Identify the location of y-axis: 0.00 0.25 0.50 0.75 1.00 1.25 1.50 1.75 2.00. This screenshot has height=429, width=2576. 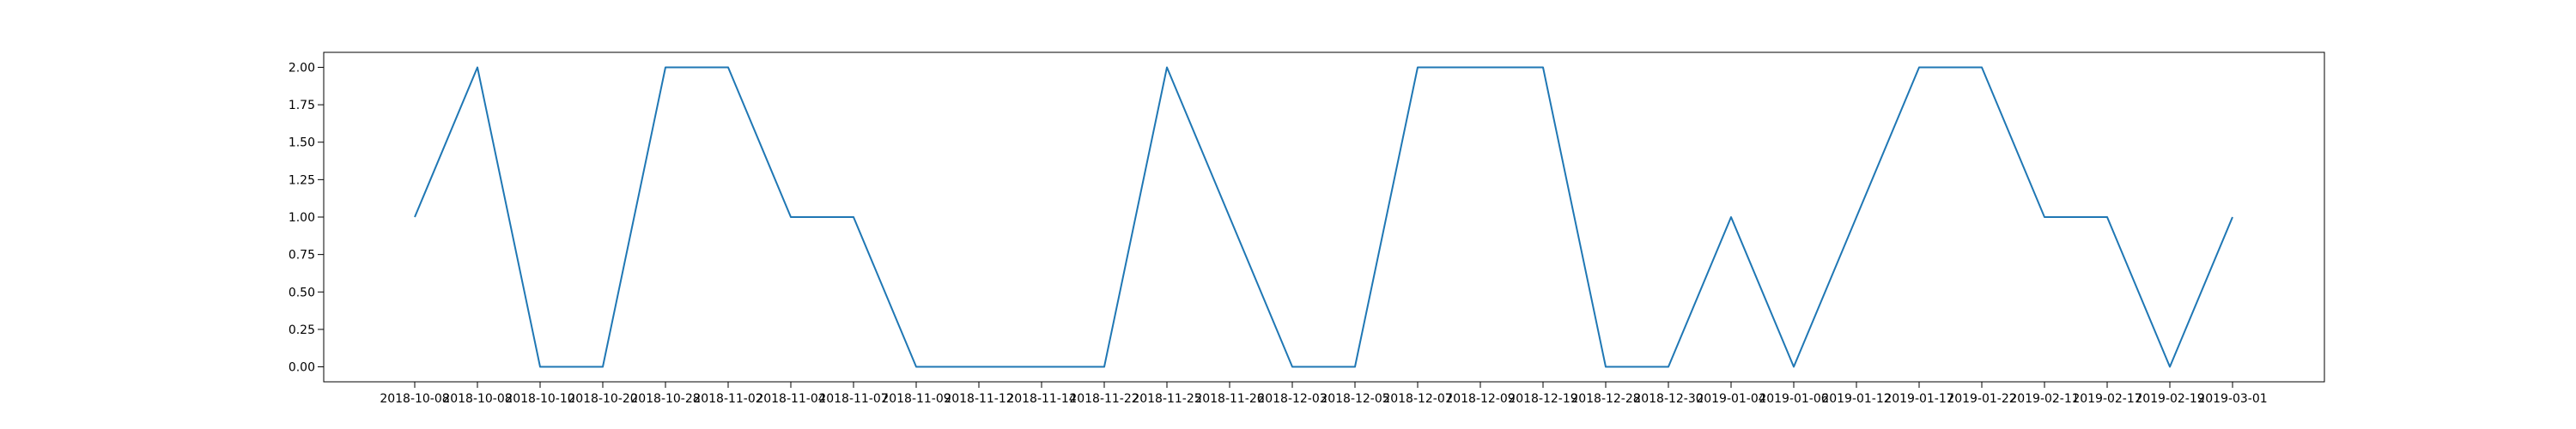
(306, 218).